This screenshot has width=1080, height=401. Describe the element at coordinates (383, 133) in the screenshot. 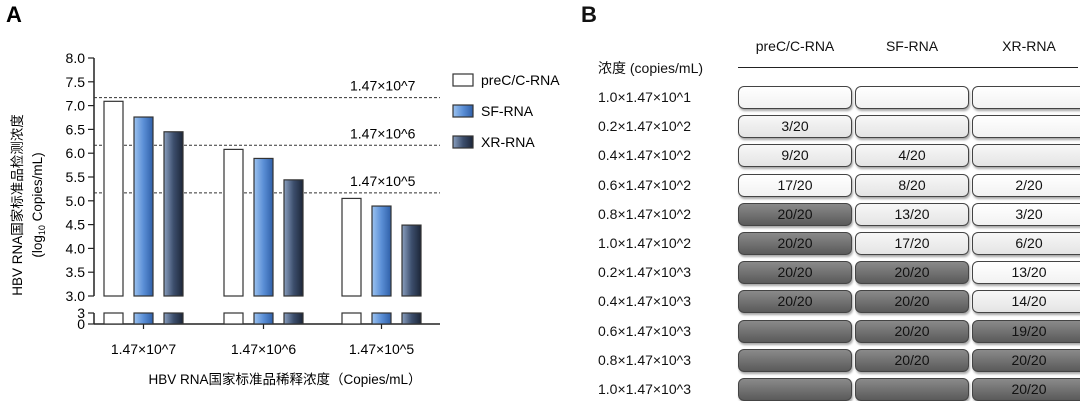

I see `reference-line-label: 1.47×10^6` at that location.